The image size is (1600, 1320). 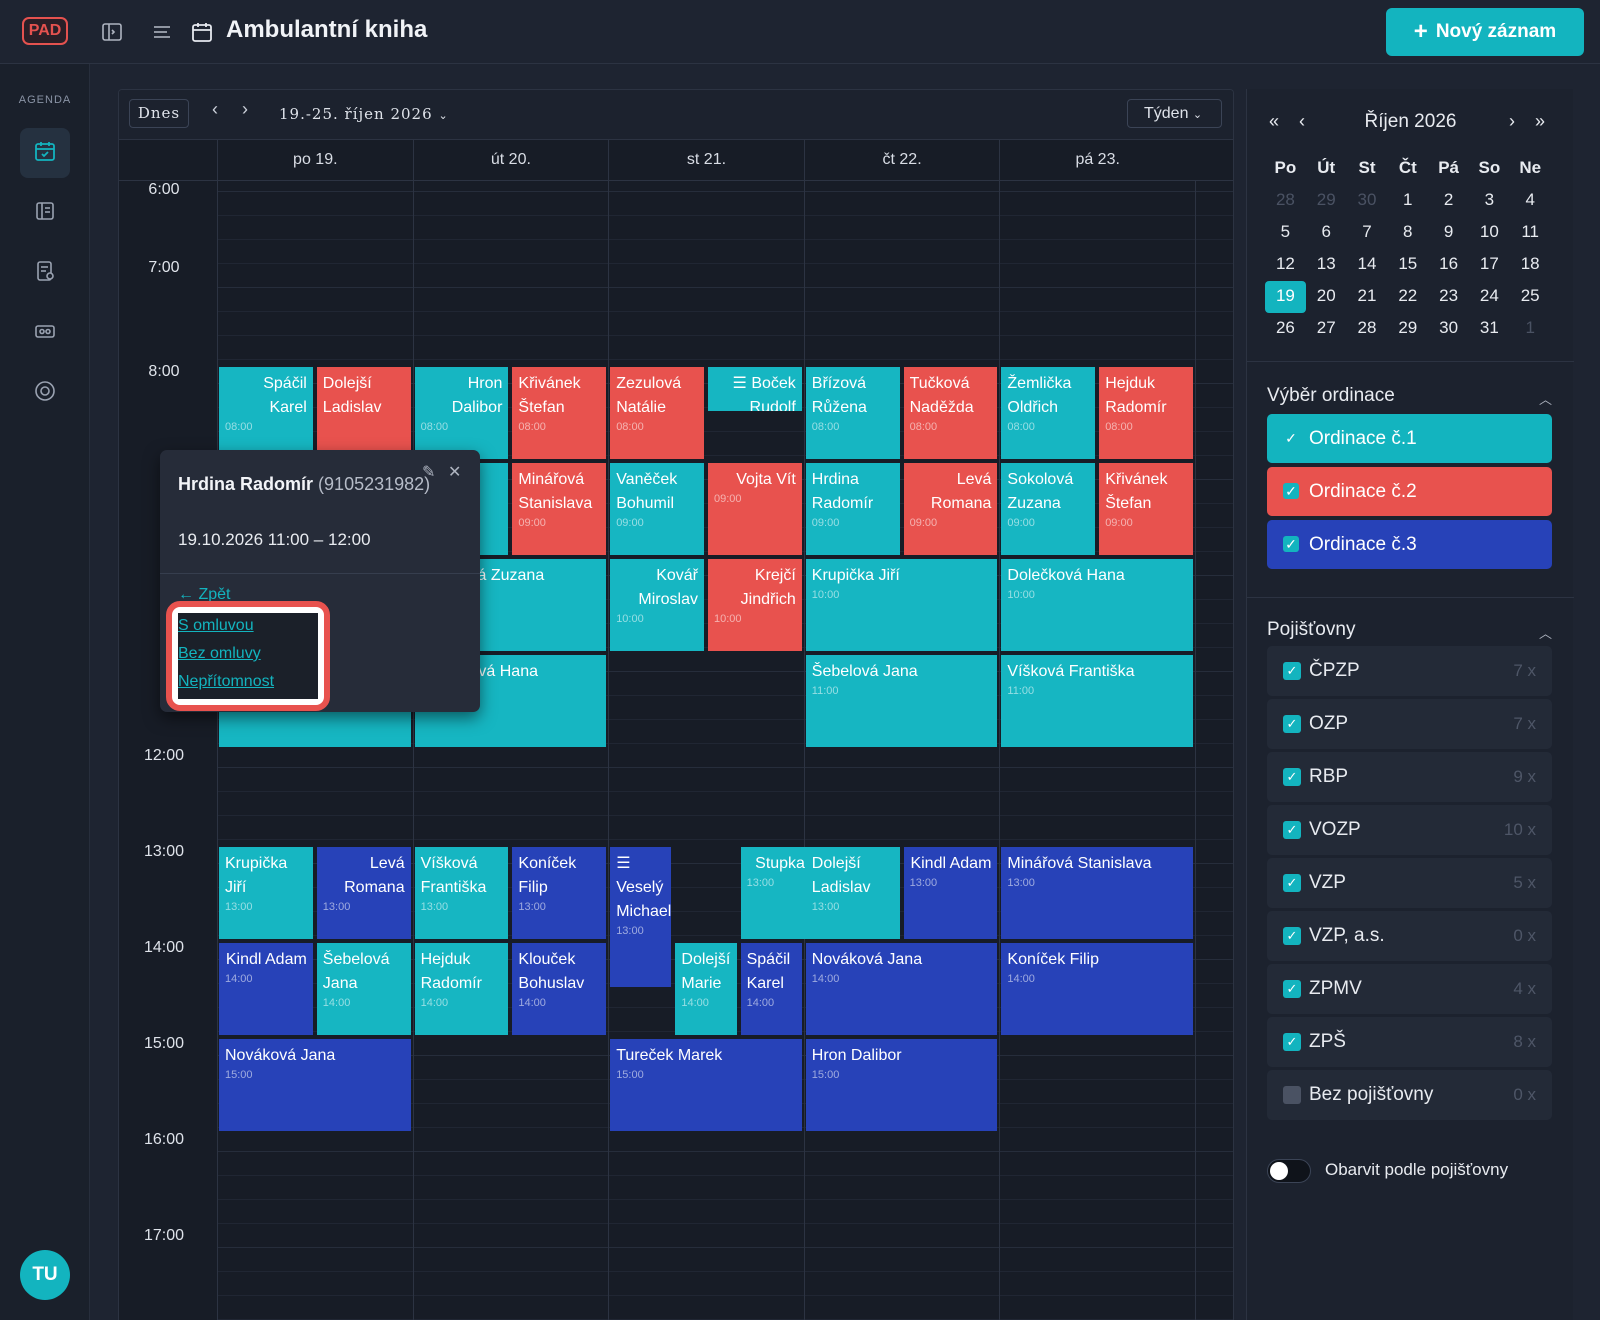 I want to click on appointment: Krupička Jiří 10:00, so click(x=901, y=605).